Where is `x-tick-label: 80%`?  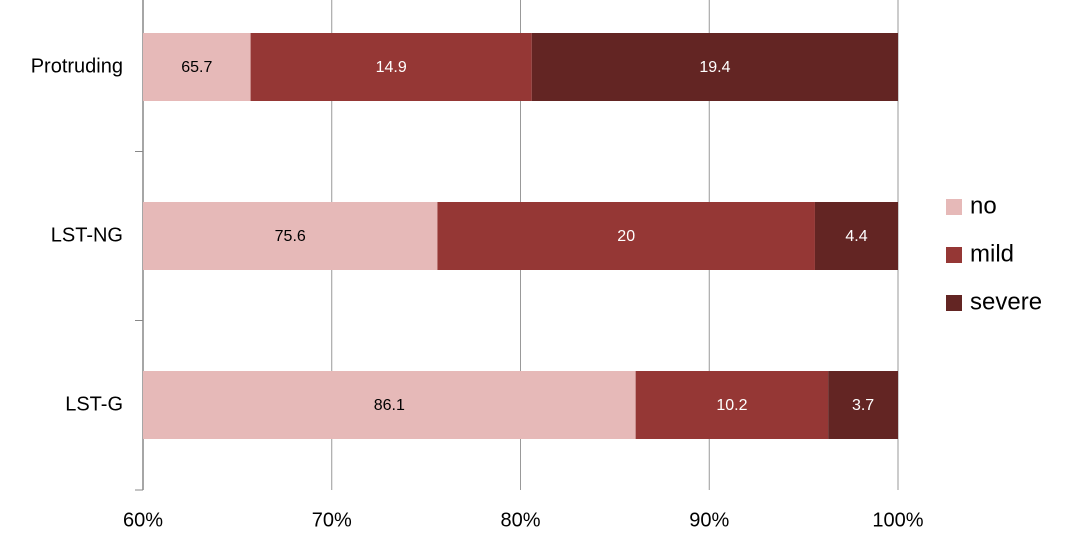
x-tick-label: 80% is located at coordinates (520, 520).